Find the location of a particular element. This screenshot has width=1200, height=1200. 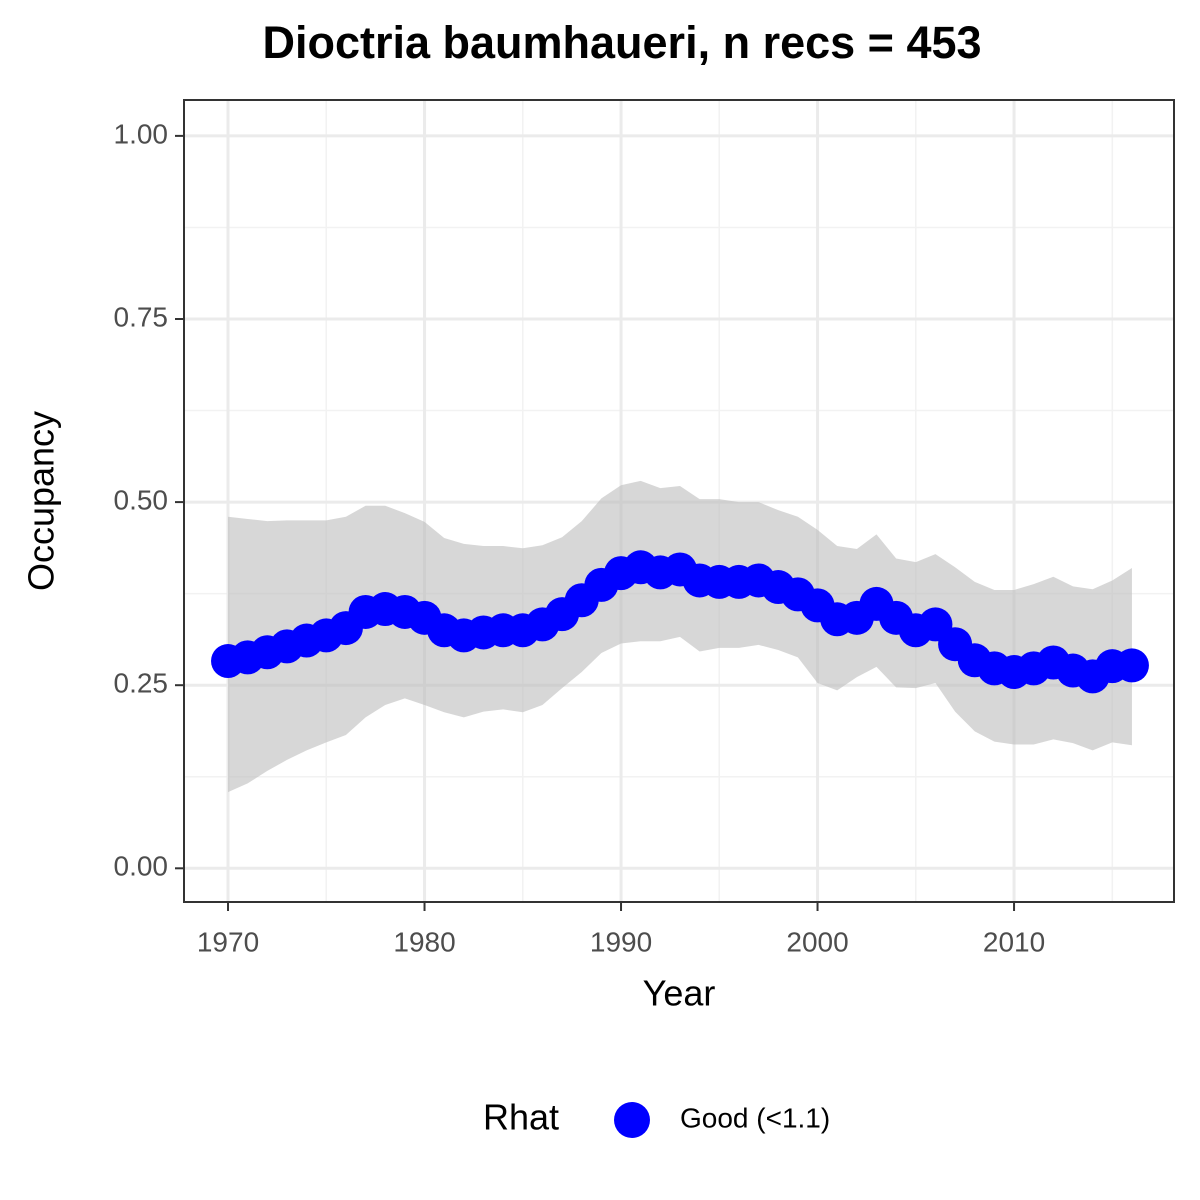

y-tick-label: 0.75 is located at coordinates (141, 316).